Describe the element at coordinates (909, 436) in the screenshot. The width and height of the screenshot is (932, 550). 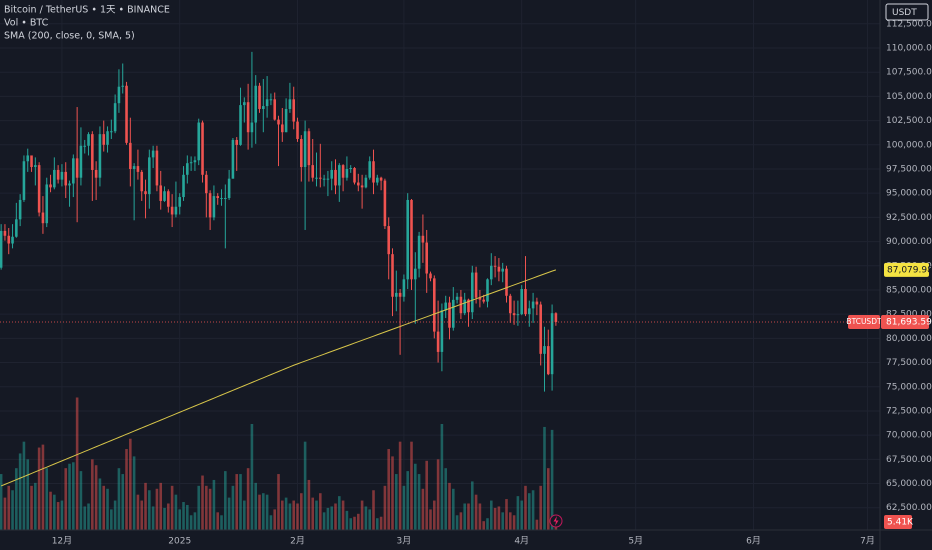
I see `y-tick-label: 70,000.00` at that location.